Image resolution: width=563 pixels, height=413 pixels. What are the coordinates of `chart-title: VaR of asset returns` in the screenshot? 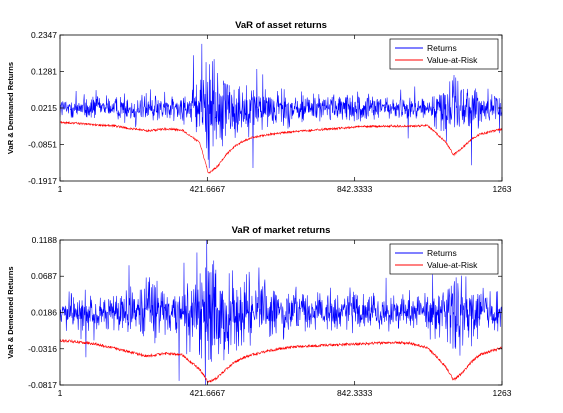 It's located at (281, 25).